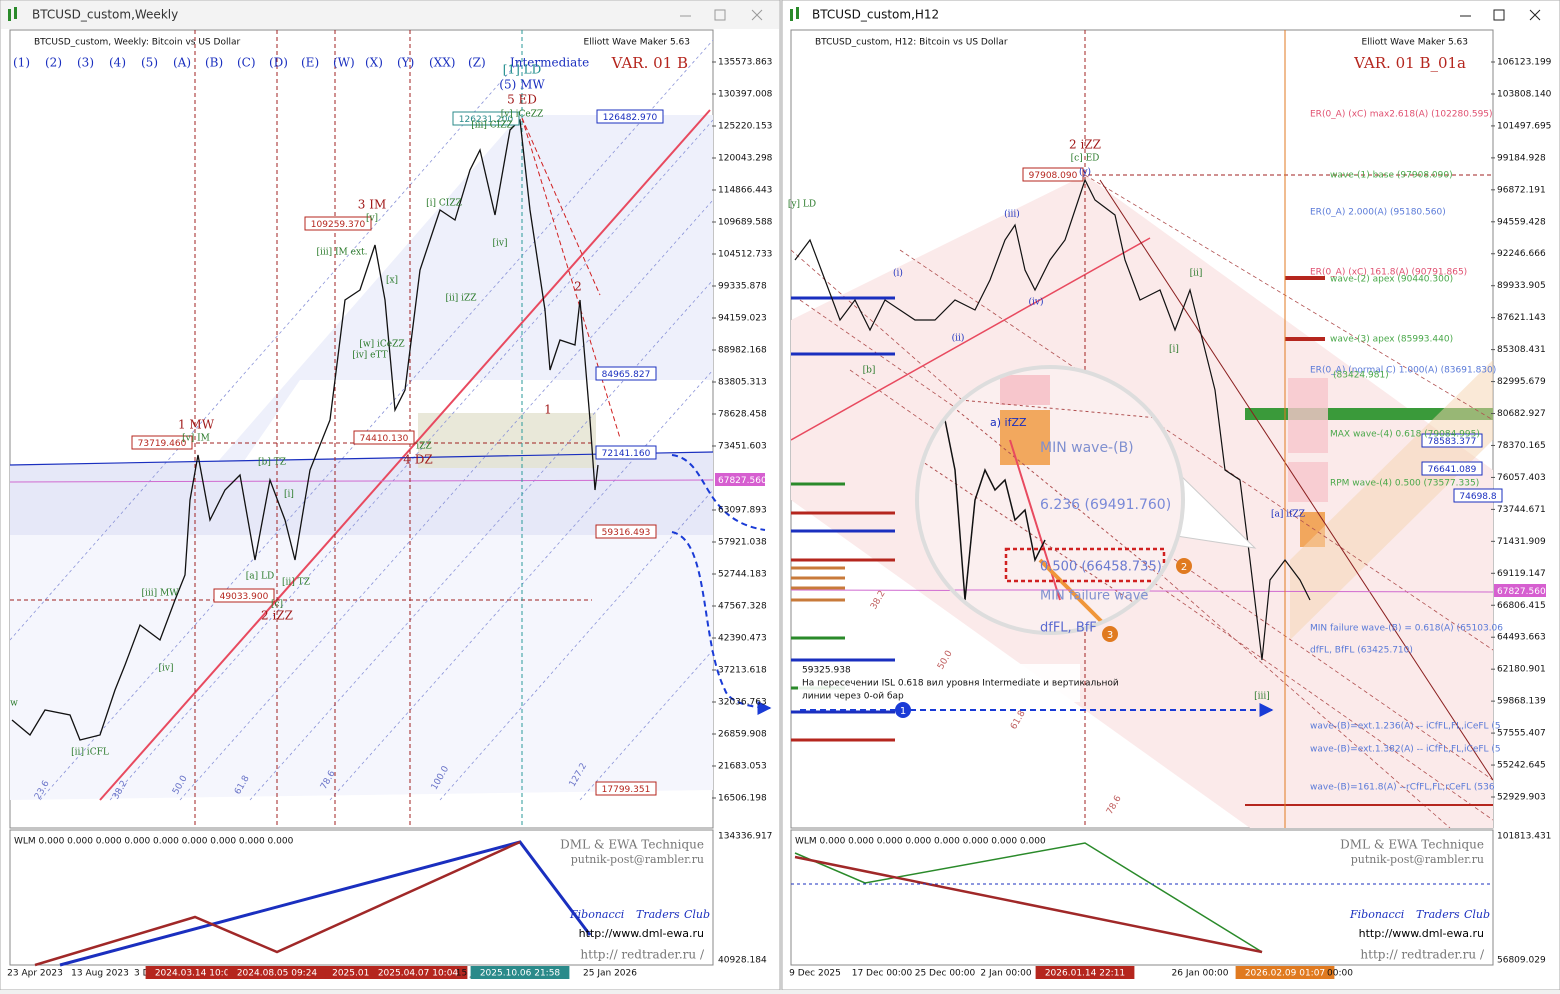 This screenshot has height=994, width=1560. I want to click on wave-button: (C), so click(246, 63).